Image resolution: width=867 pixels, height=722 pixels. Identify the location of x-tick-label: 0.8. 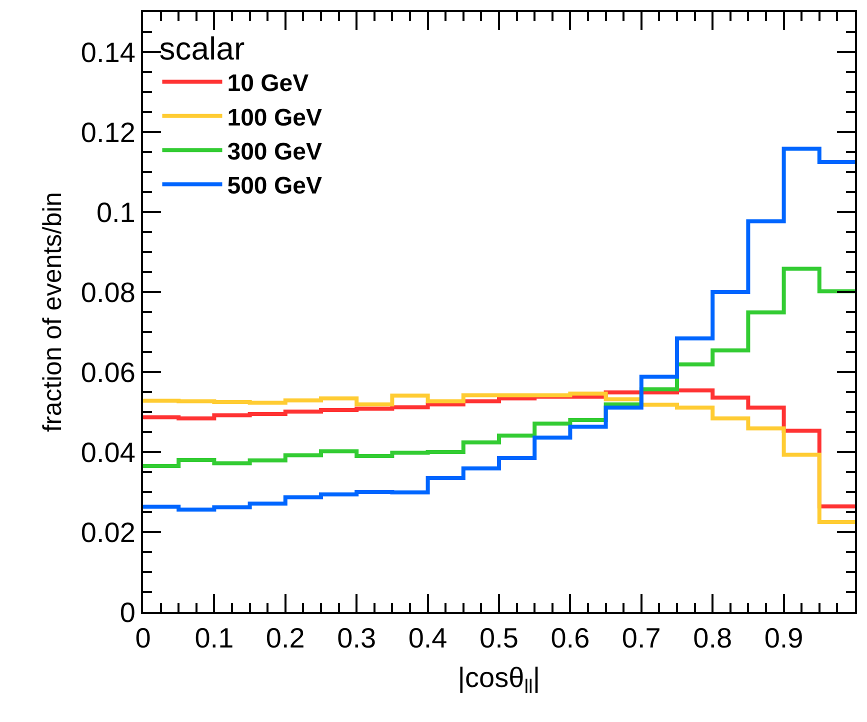
(712, 638).